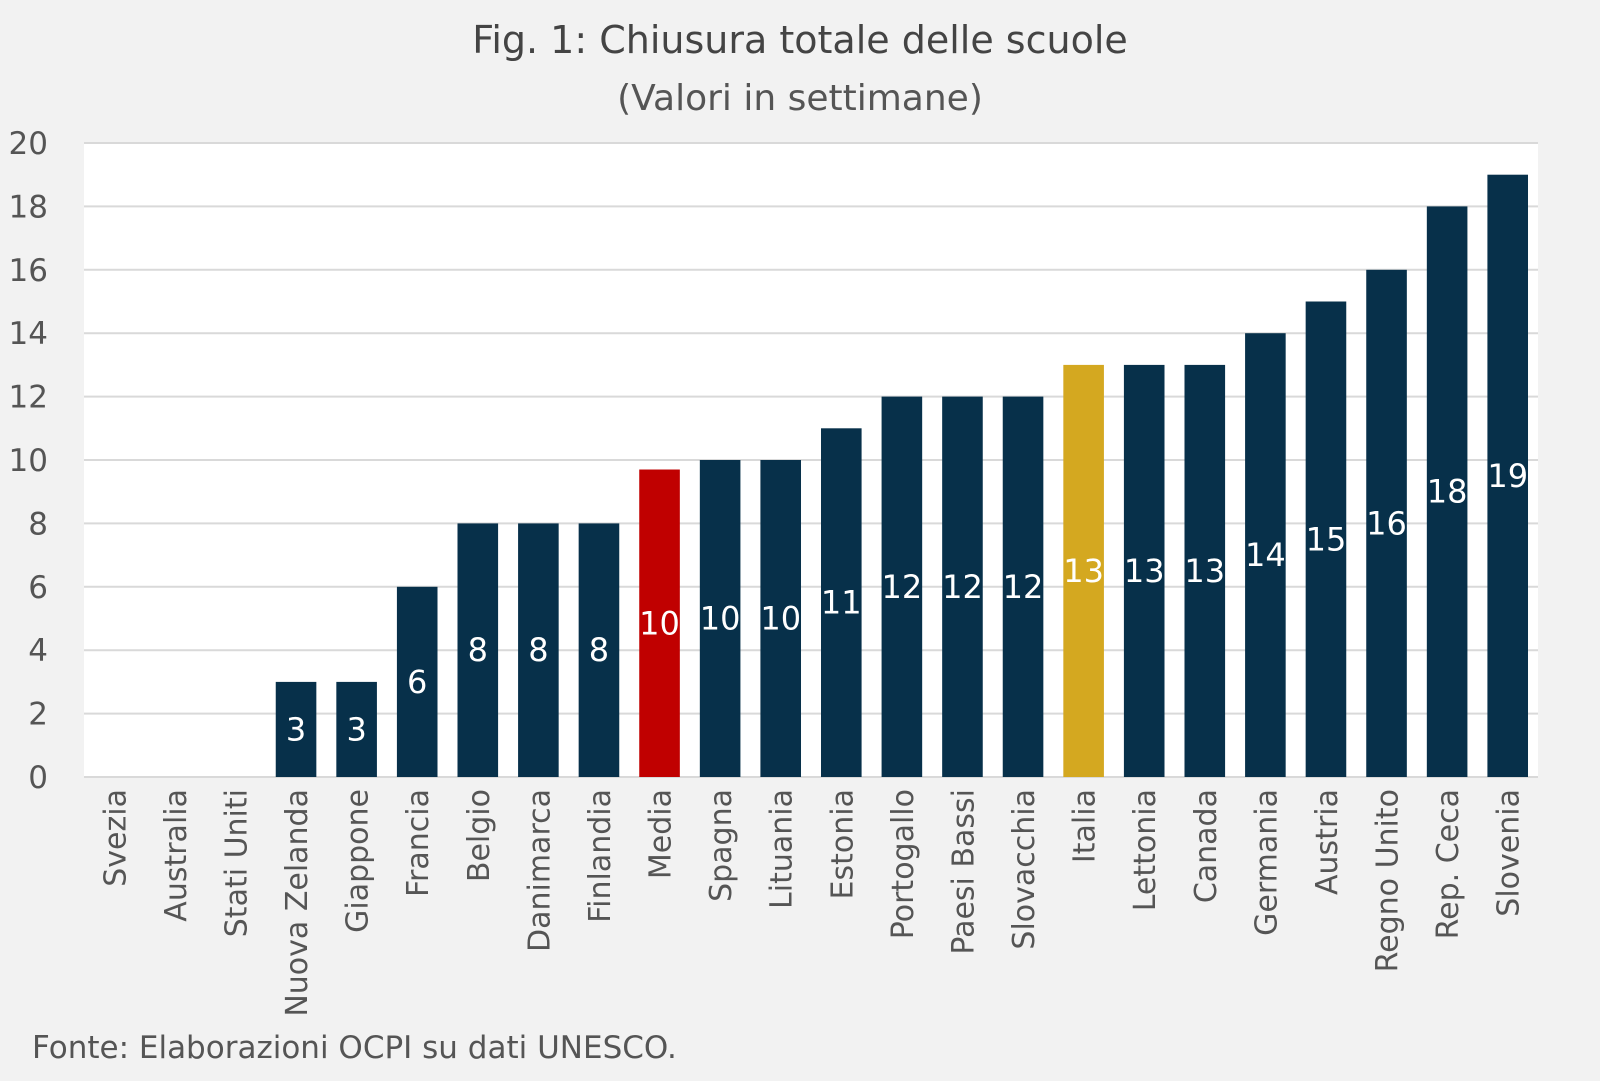  I want to click on x-tick-label: Portogallo, so click(903, 864).